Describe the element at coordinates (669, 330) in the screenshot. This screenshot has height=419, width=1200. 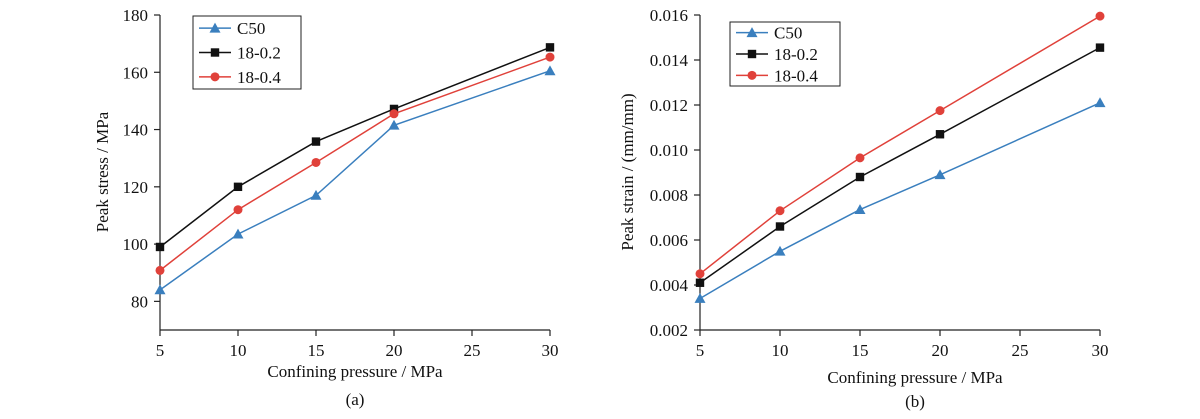
I see `y-tick-label: 0.002` at that location.